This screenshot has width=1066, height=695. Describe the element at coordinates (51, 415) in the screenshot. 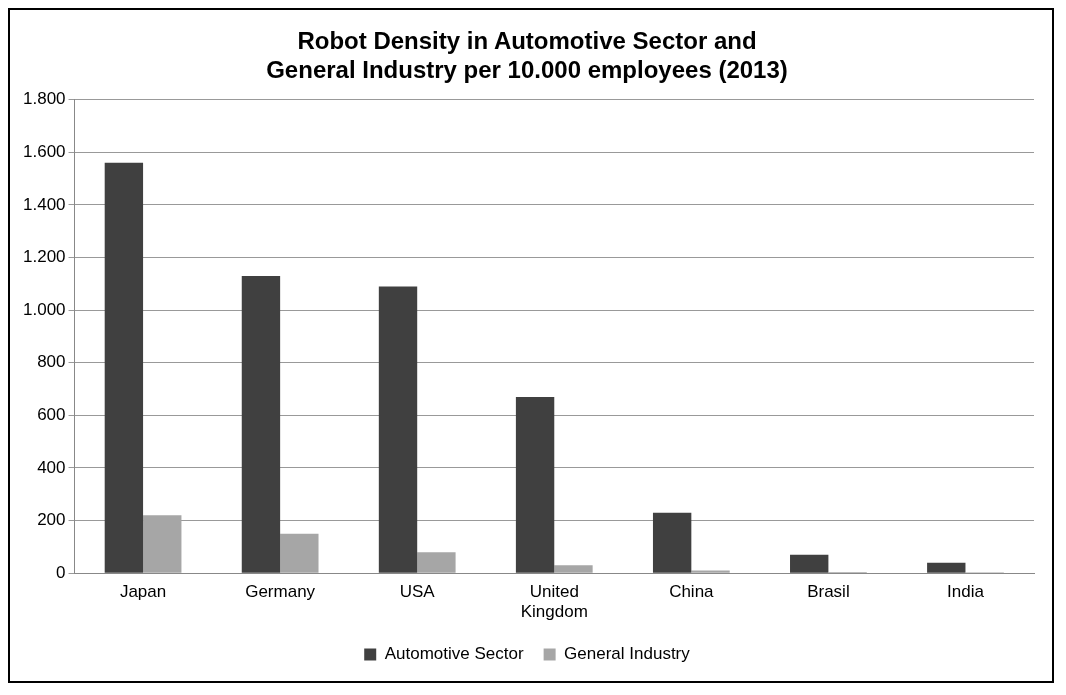

I see `y-tick-label: 600` at that location.